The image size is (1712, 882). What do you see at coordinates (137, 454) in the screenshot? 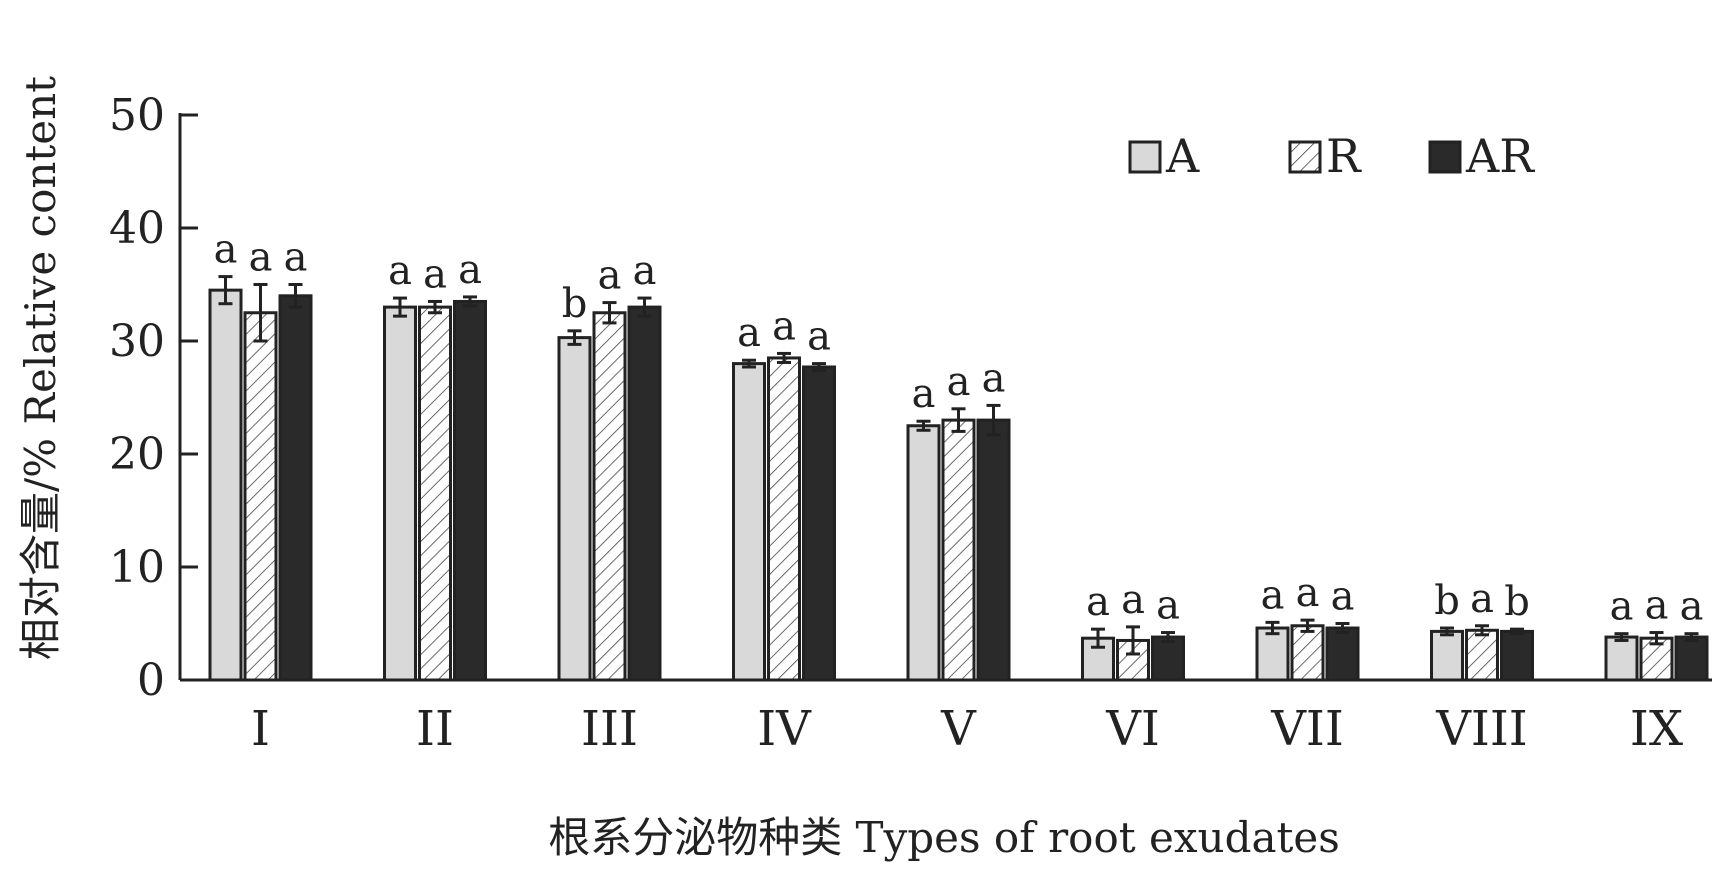
I see `y-tick-label: 20` at bounding box center [137, 454].